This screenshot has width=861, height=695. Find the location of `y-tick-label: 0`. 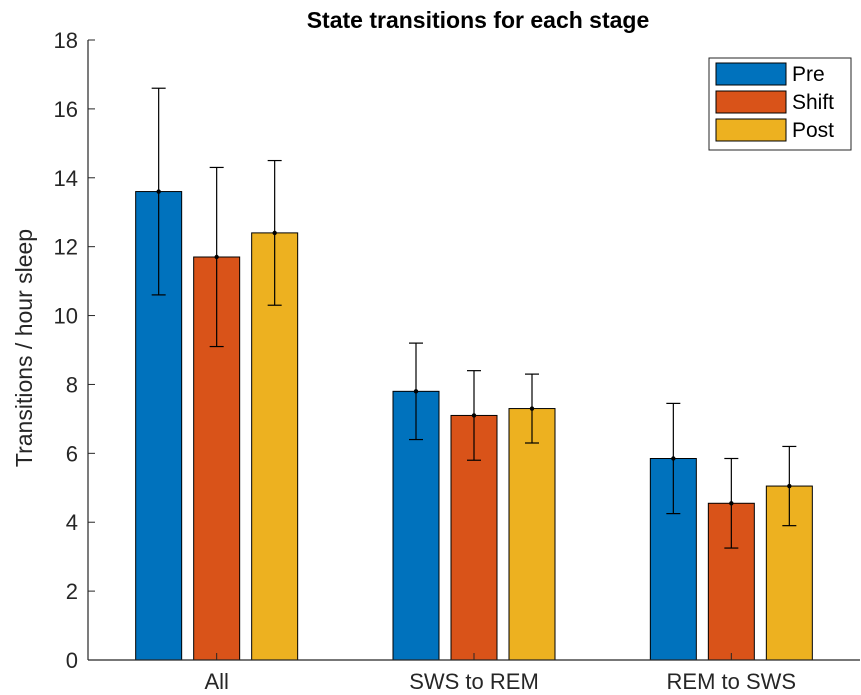

y-tick-label: 0 is located at coordinates (72, 660).